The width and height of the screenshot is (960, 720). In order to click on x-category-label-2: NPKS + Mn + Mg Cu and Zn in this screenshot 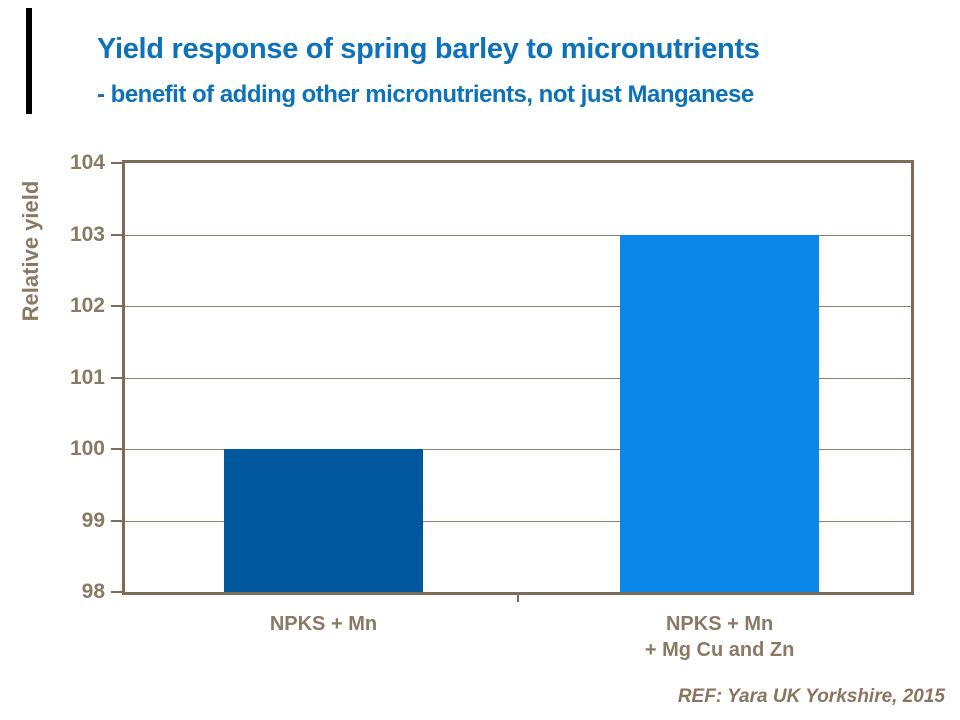, I will do `click(720, 637)`.